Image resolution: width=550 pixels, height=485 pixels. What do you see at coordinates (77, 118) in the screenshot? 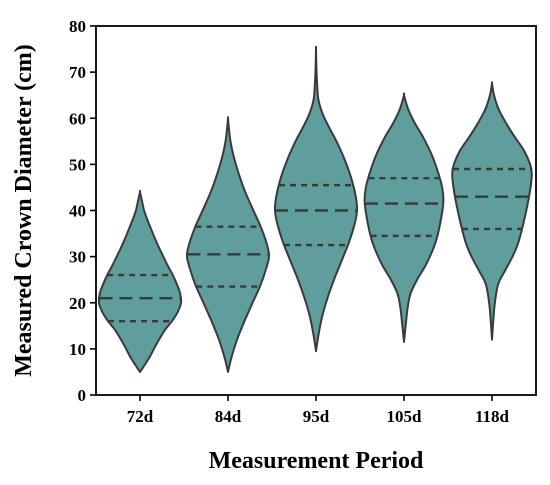
I see `y-tick-label-60: 60` at bounding box center [77, 118].